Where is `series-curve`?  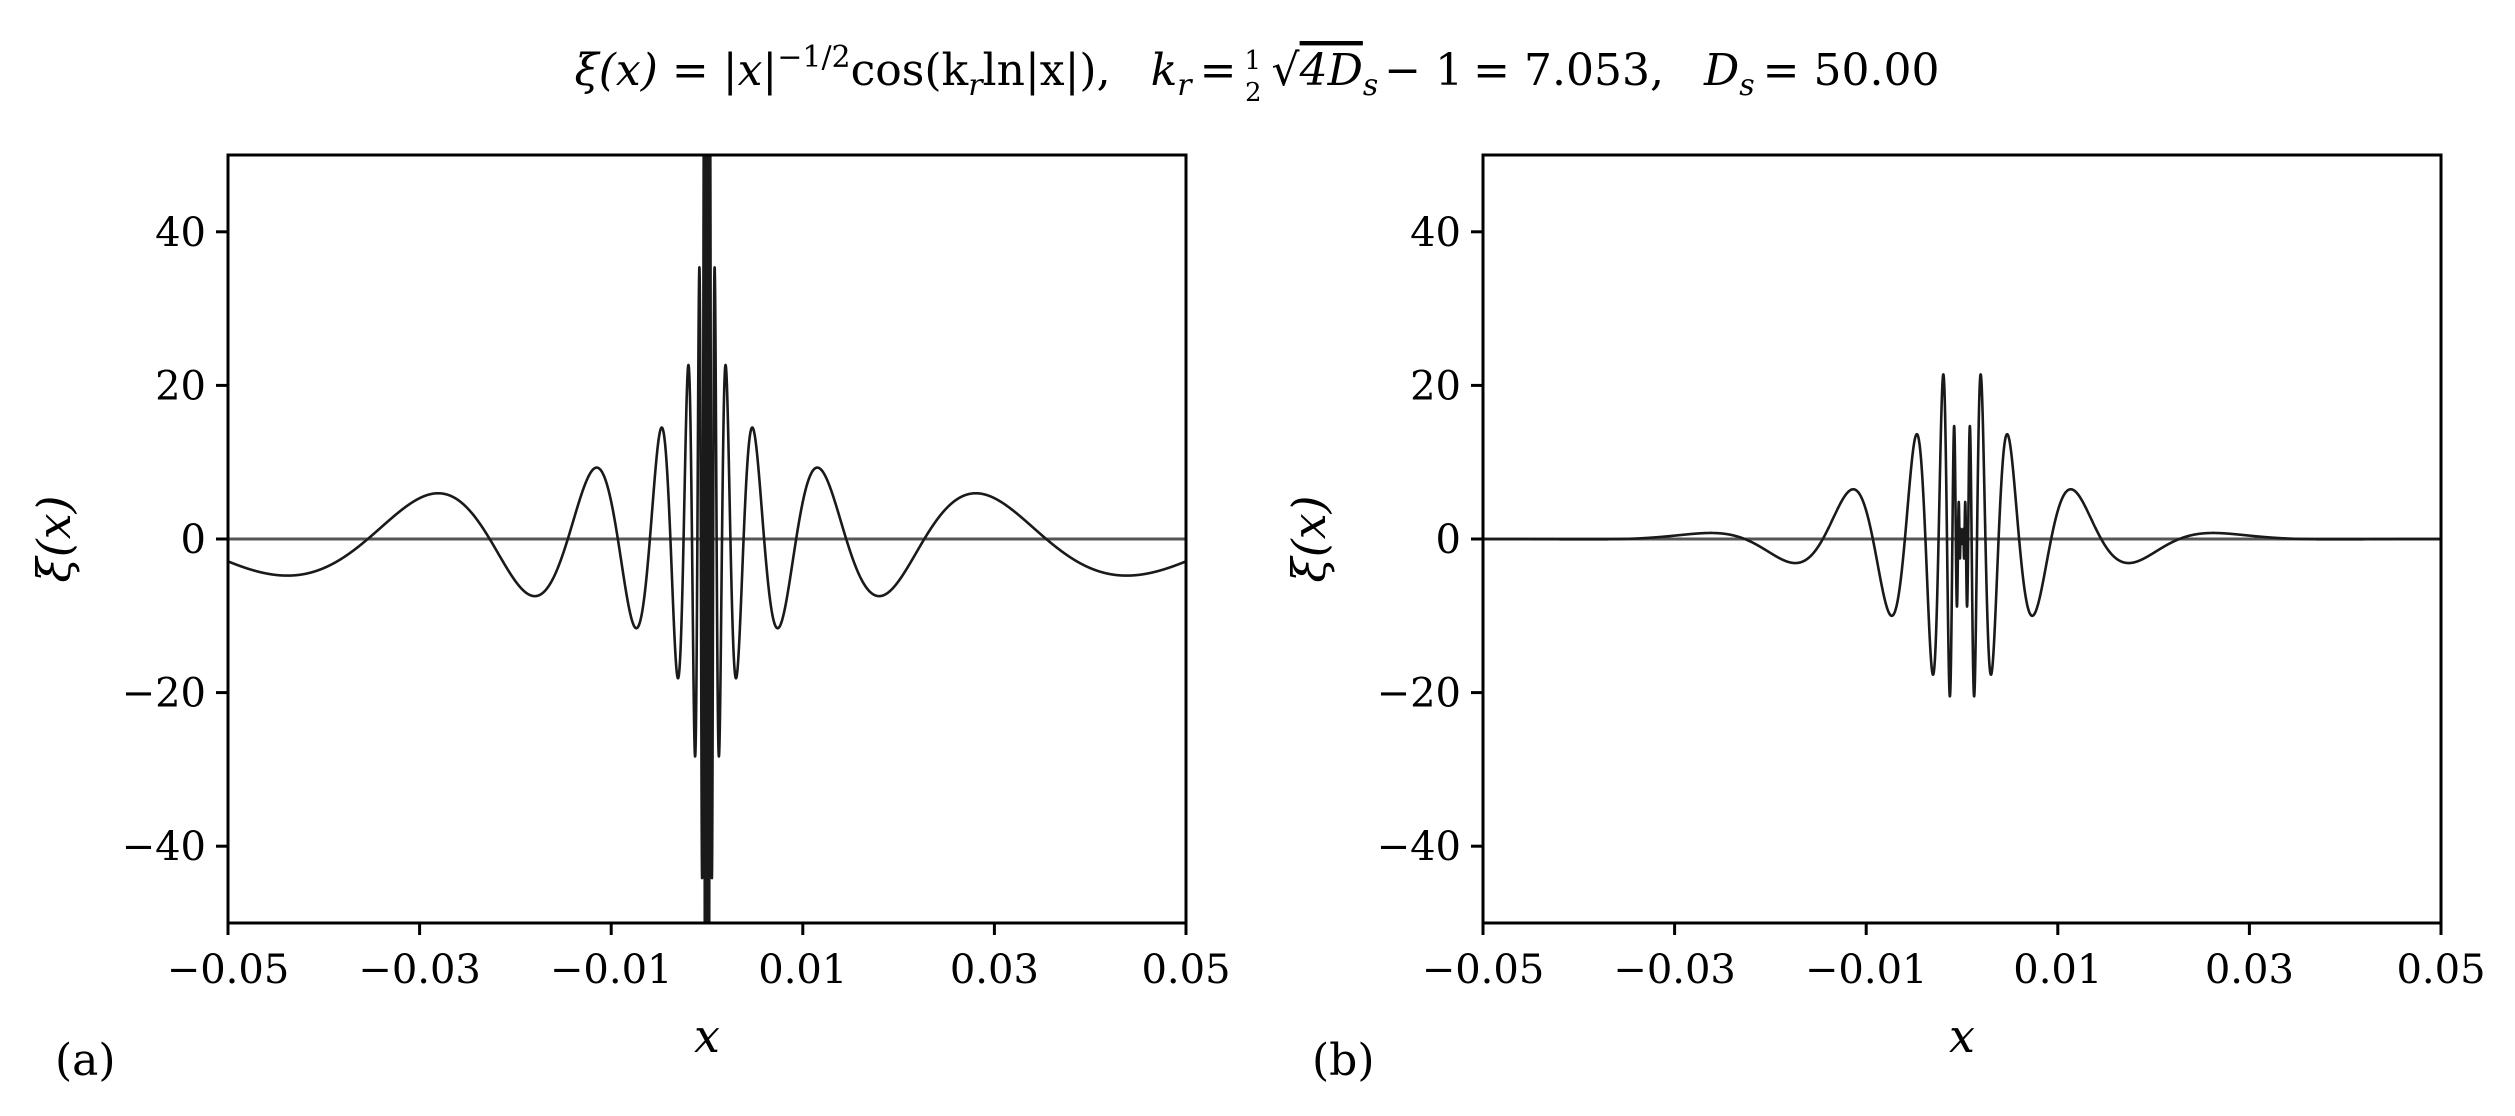
series-curve is located at coordinates (1962, 535).